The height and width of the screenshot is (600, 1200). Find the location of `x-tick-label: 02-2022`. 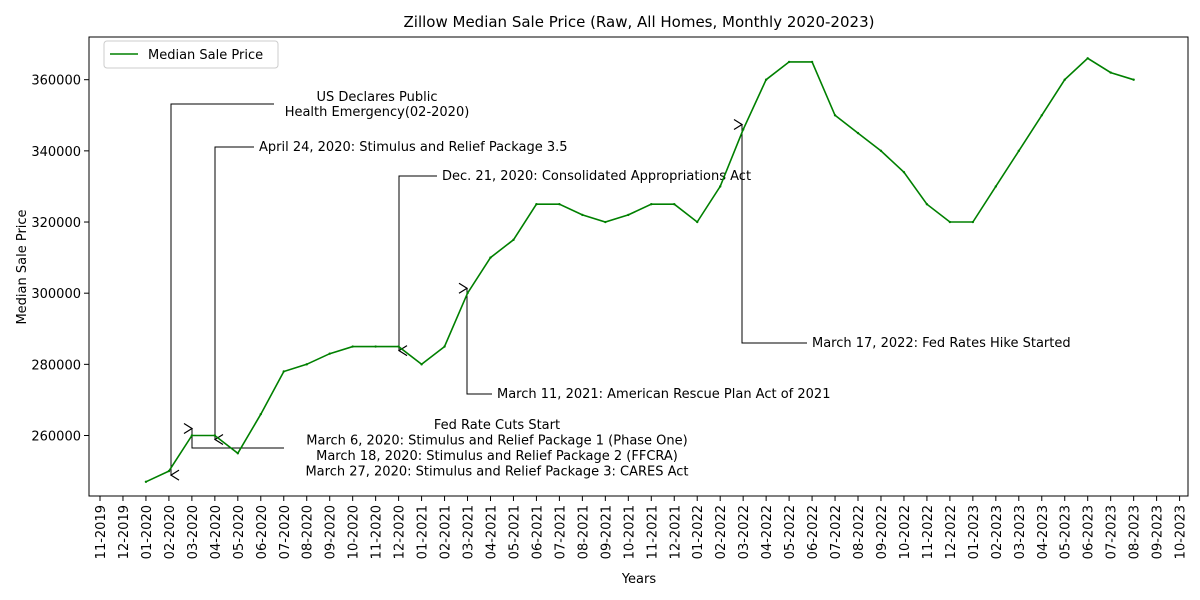

x-tick-label: 02-2022 is located at coordinates (721, 532).